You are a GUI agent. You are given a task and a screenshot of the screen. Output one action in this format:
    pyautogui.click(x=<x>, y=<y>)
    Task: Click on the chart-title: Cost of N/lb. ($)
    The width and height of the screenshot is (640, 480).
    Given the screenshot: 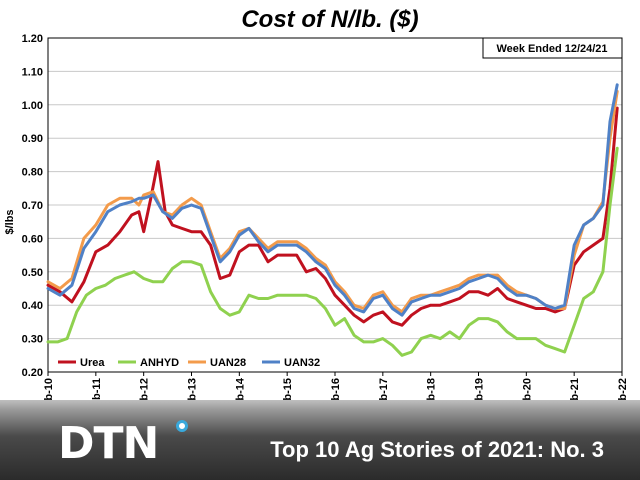 What is the action you would take?
    pyautogui.click(x=329, y=19)
    